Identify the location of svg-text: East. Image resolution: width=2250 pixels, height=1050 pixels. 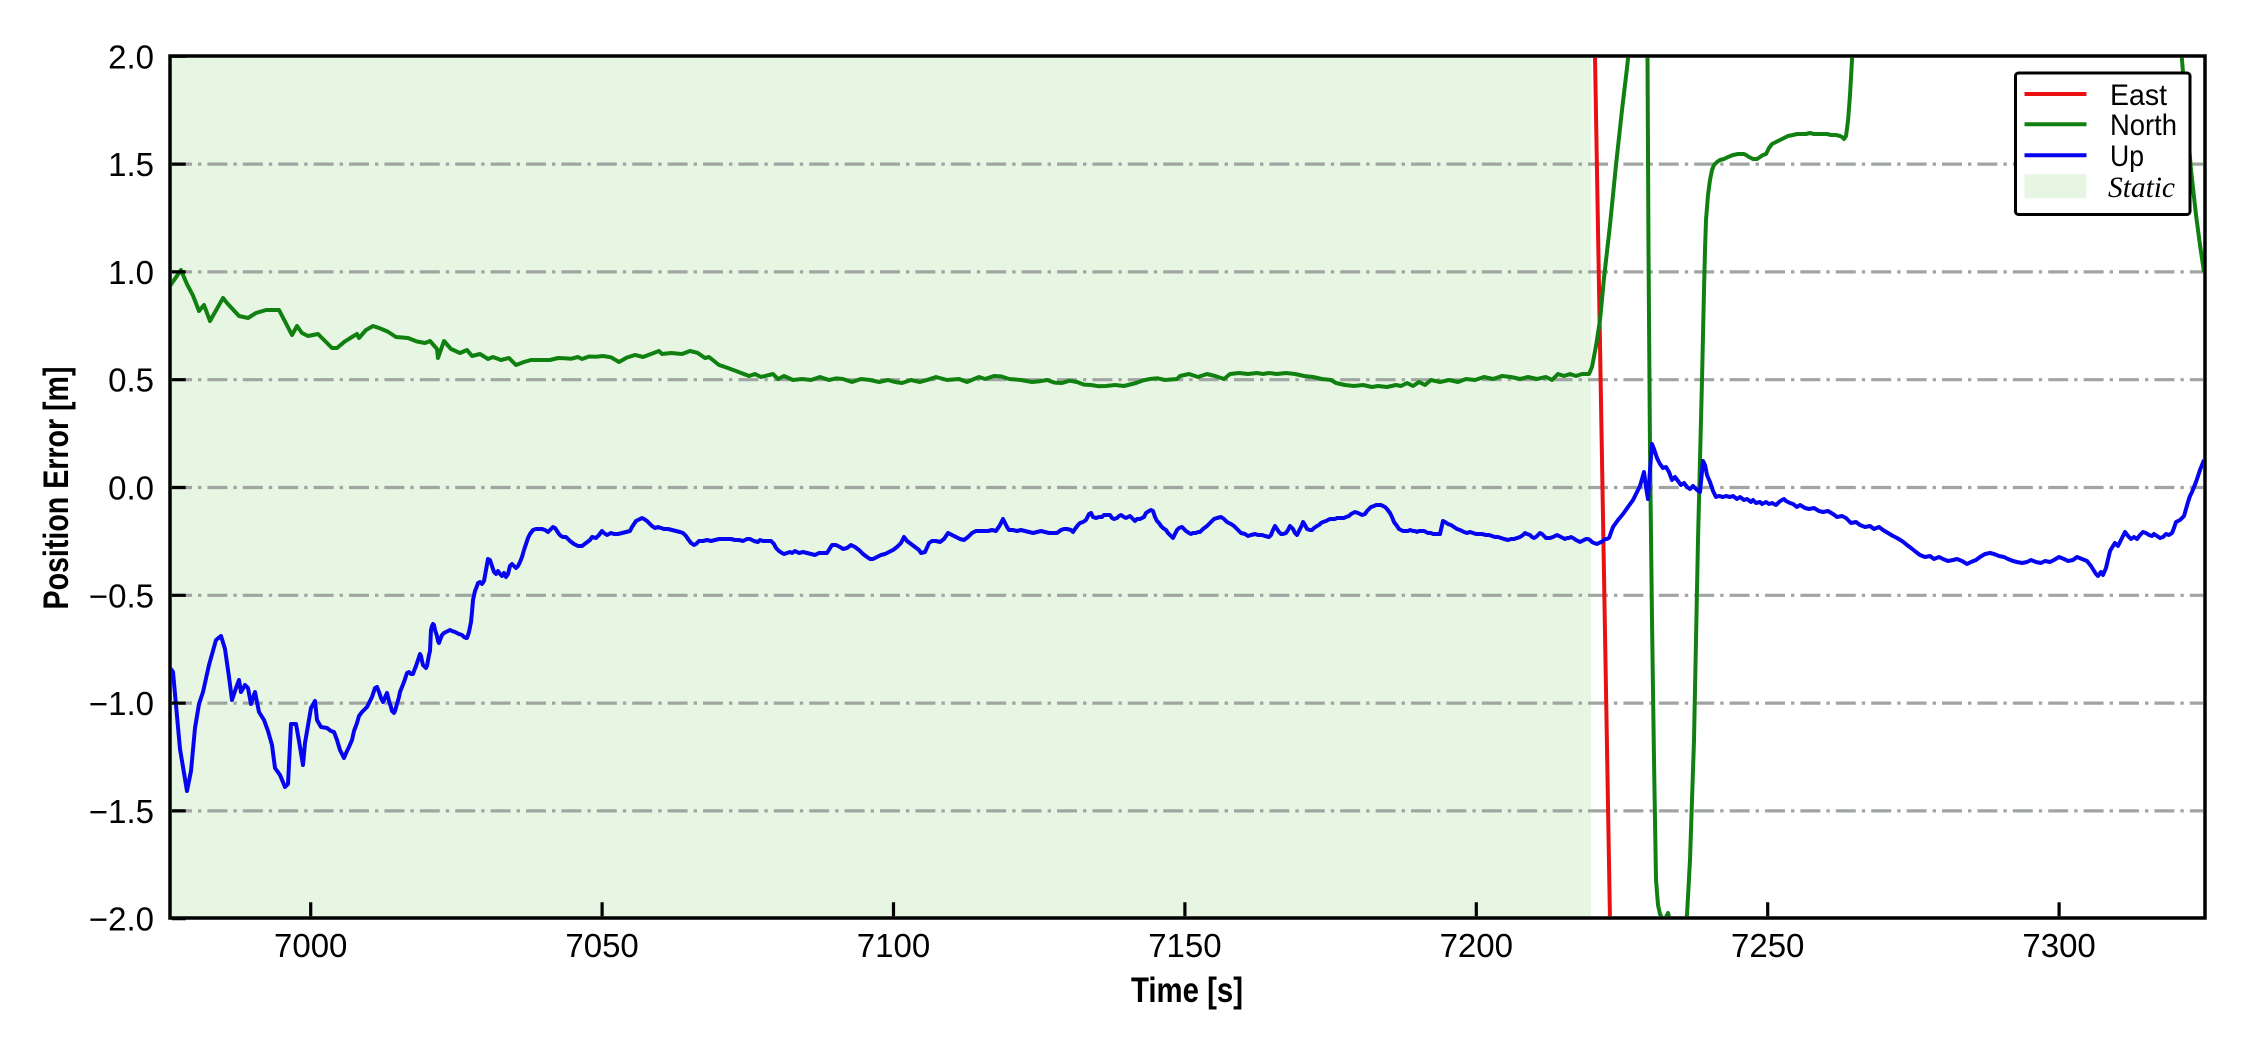
(2138, 95).